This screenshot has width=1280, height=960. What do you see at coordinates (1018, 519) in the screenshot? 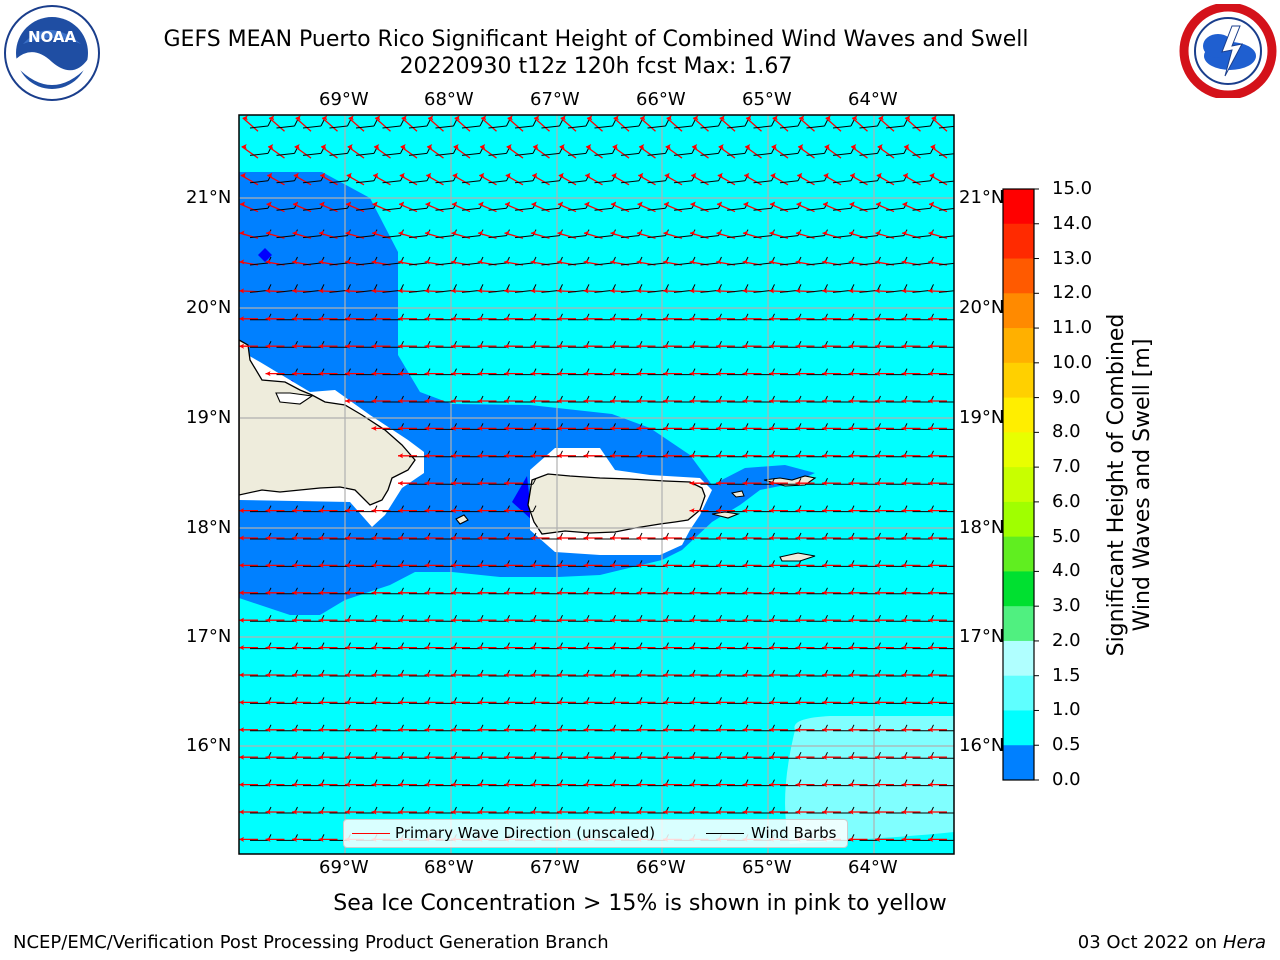
I see `colorbar-block` at bounding box center [1018, 519].